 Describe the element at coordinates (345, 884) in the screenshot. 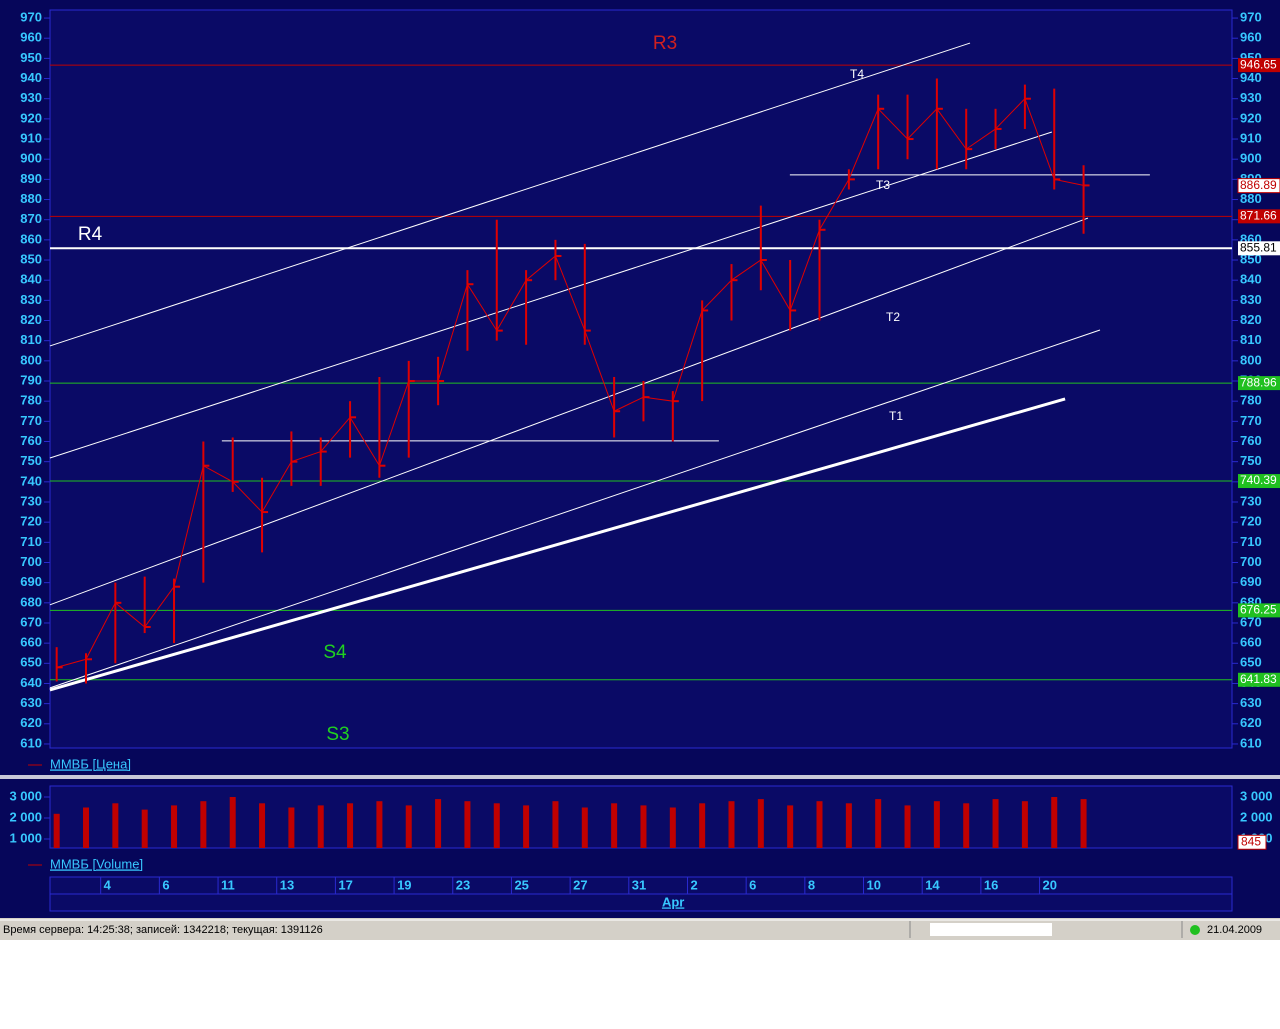

I see `x-tick-label: 17` at that location.